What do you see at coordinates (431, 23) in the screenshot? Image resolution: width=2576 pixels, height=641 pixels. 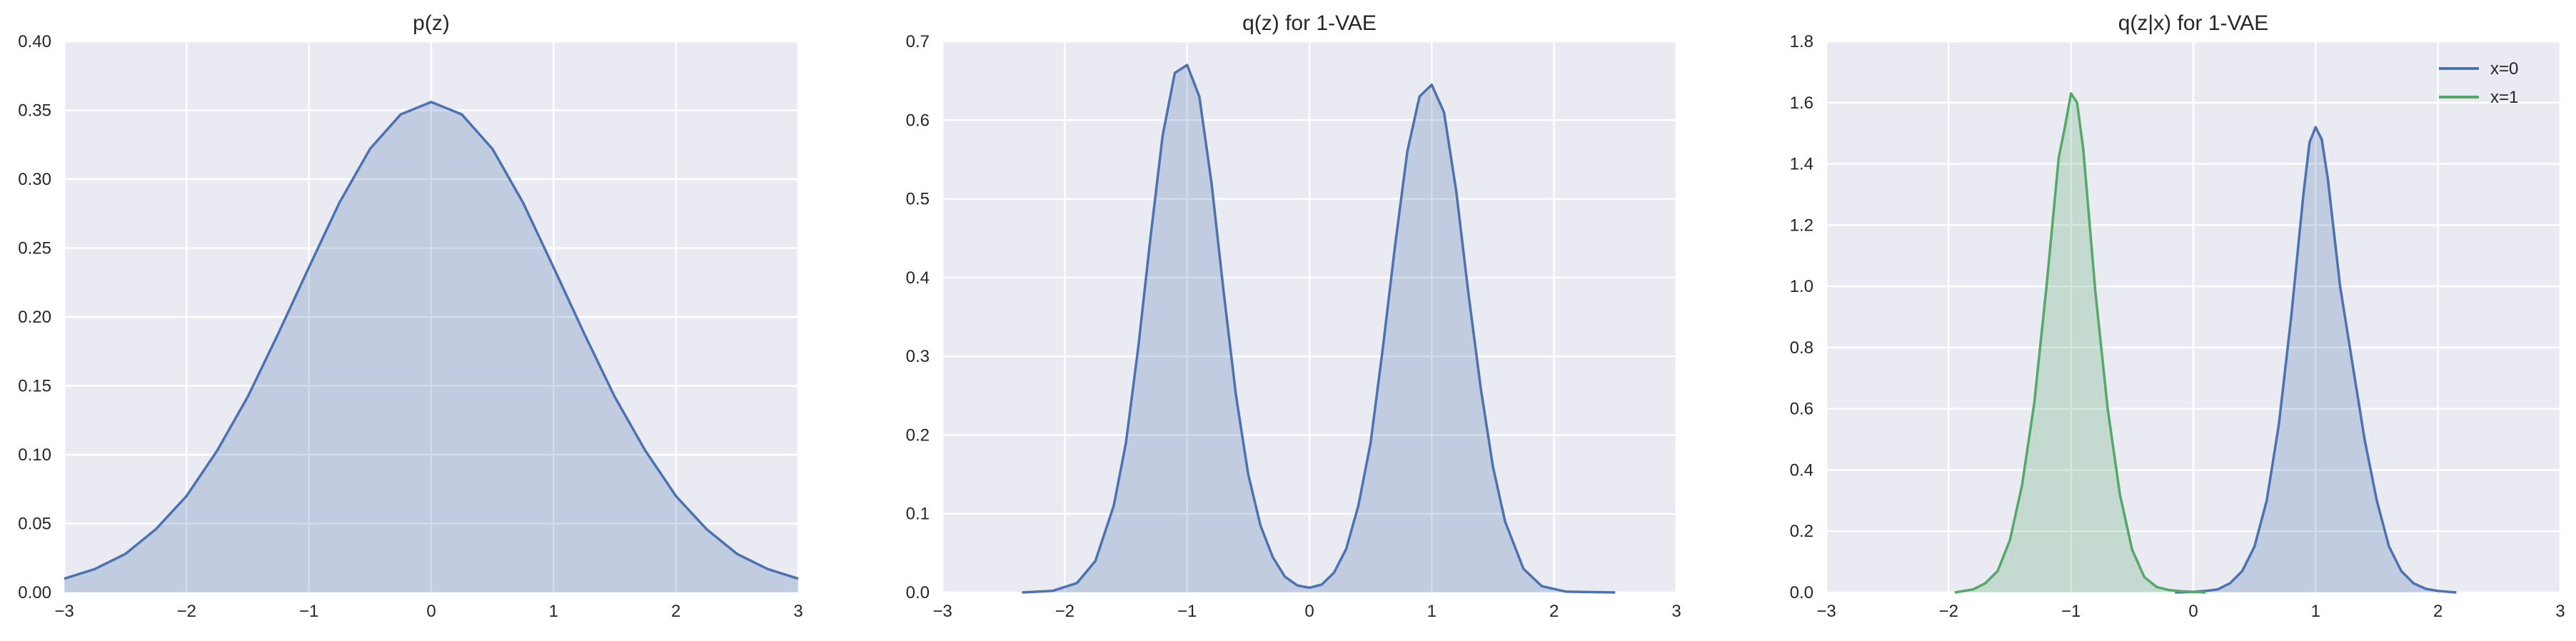 I see `chart-title: p(z)` at bounding box center [431, 23].